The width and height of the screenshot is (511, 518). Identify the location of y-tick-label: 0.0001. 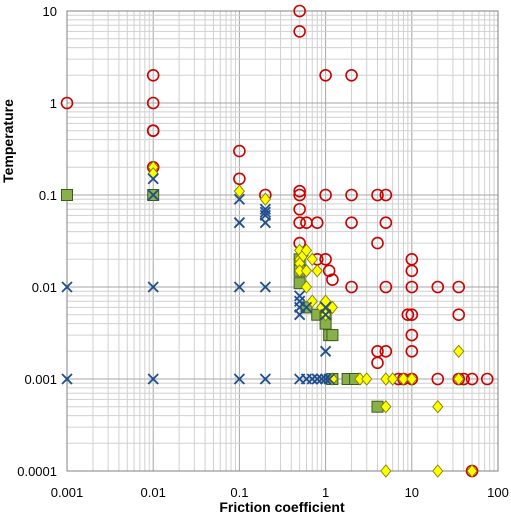
(37, 471).